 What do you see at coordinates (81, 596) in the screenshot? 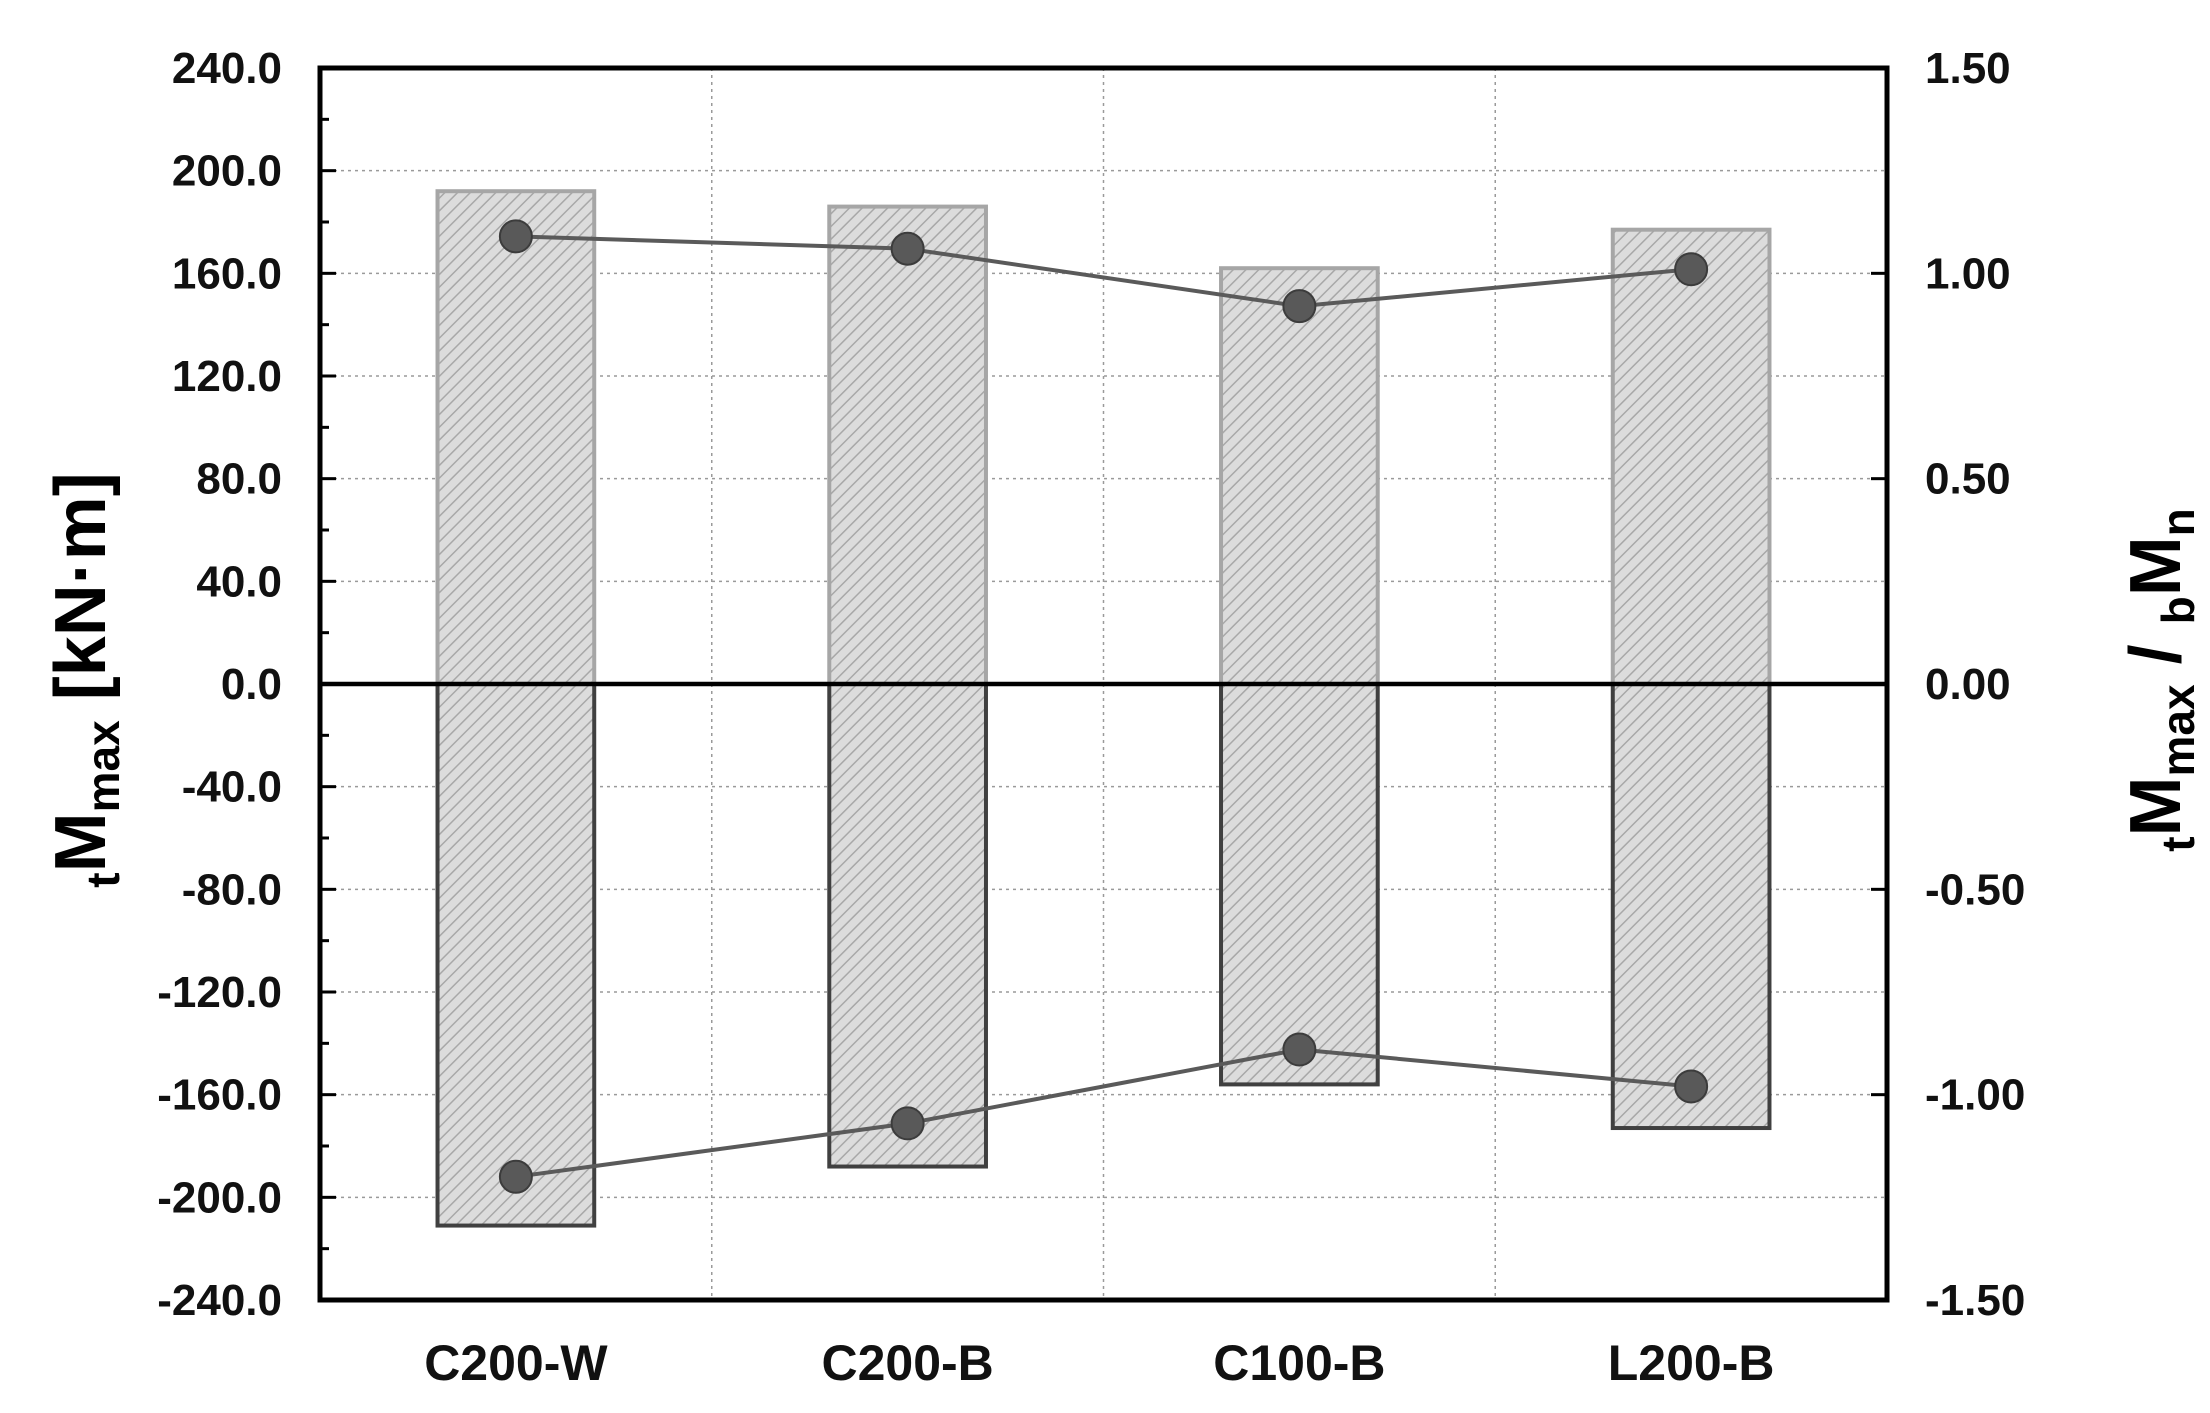
I see `y-axis-title-unit: [kN·m]` at bounding box center [81, 596].